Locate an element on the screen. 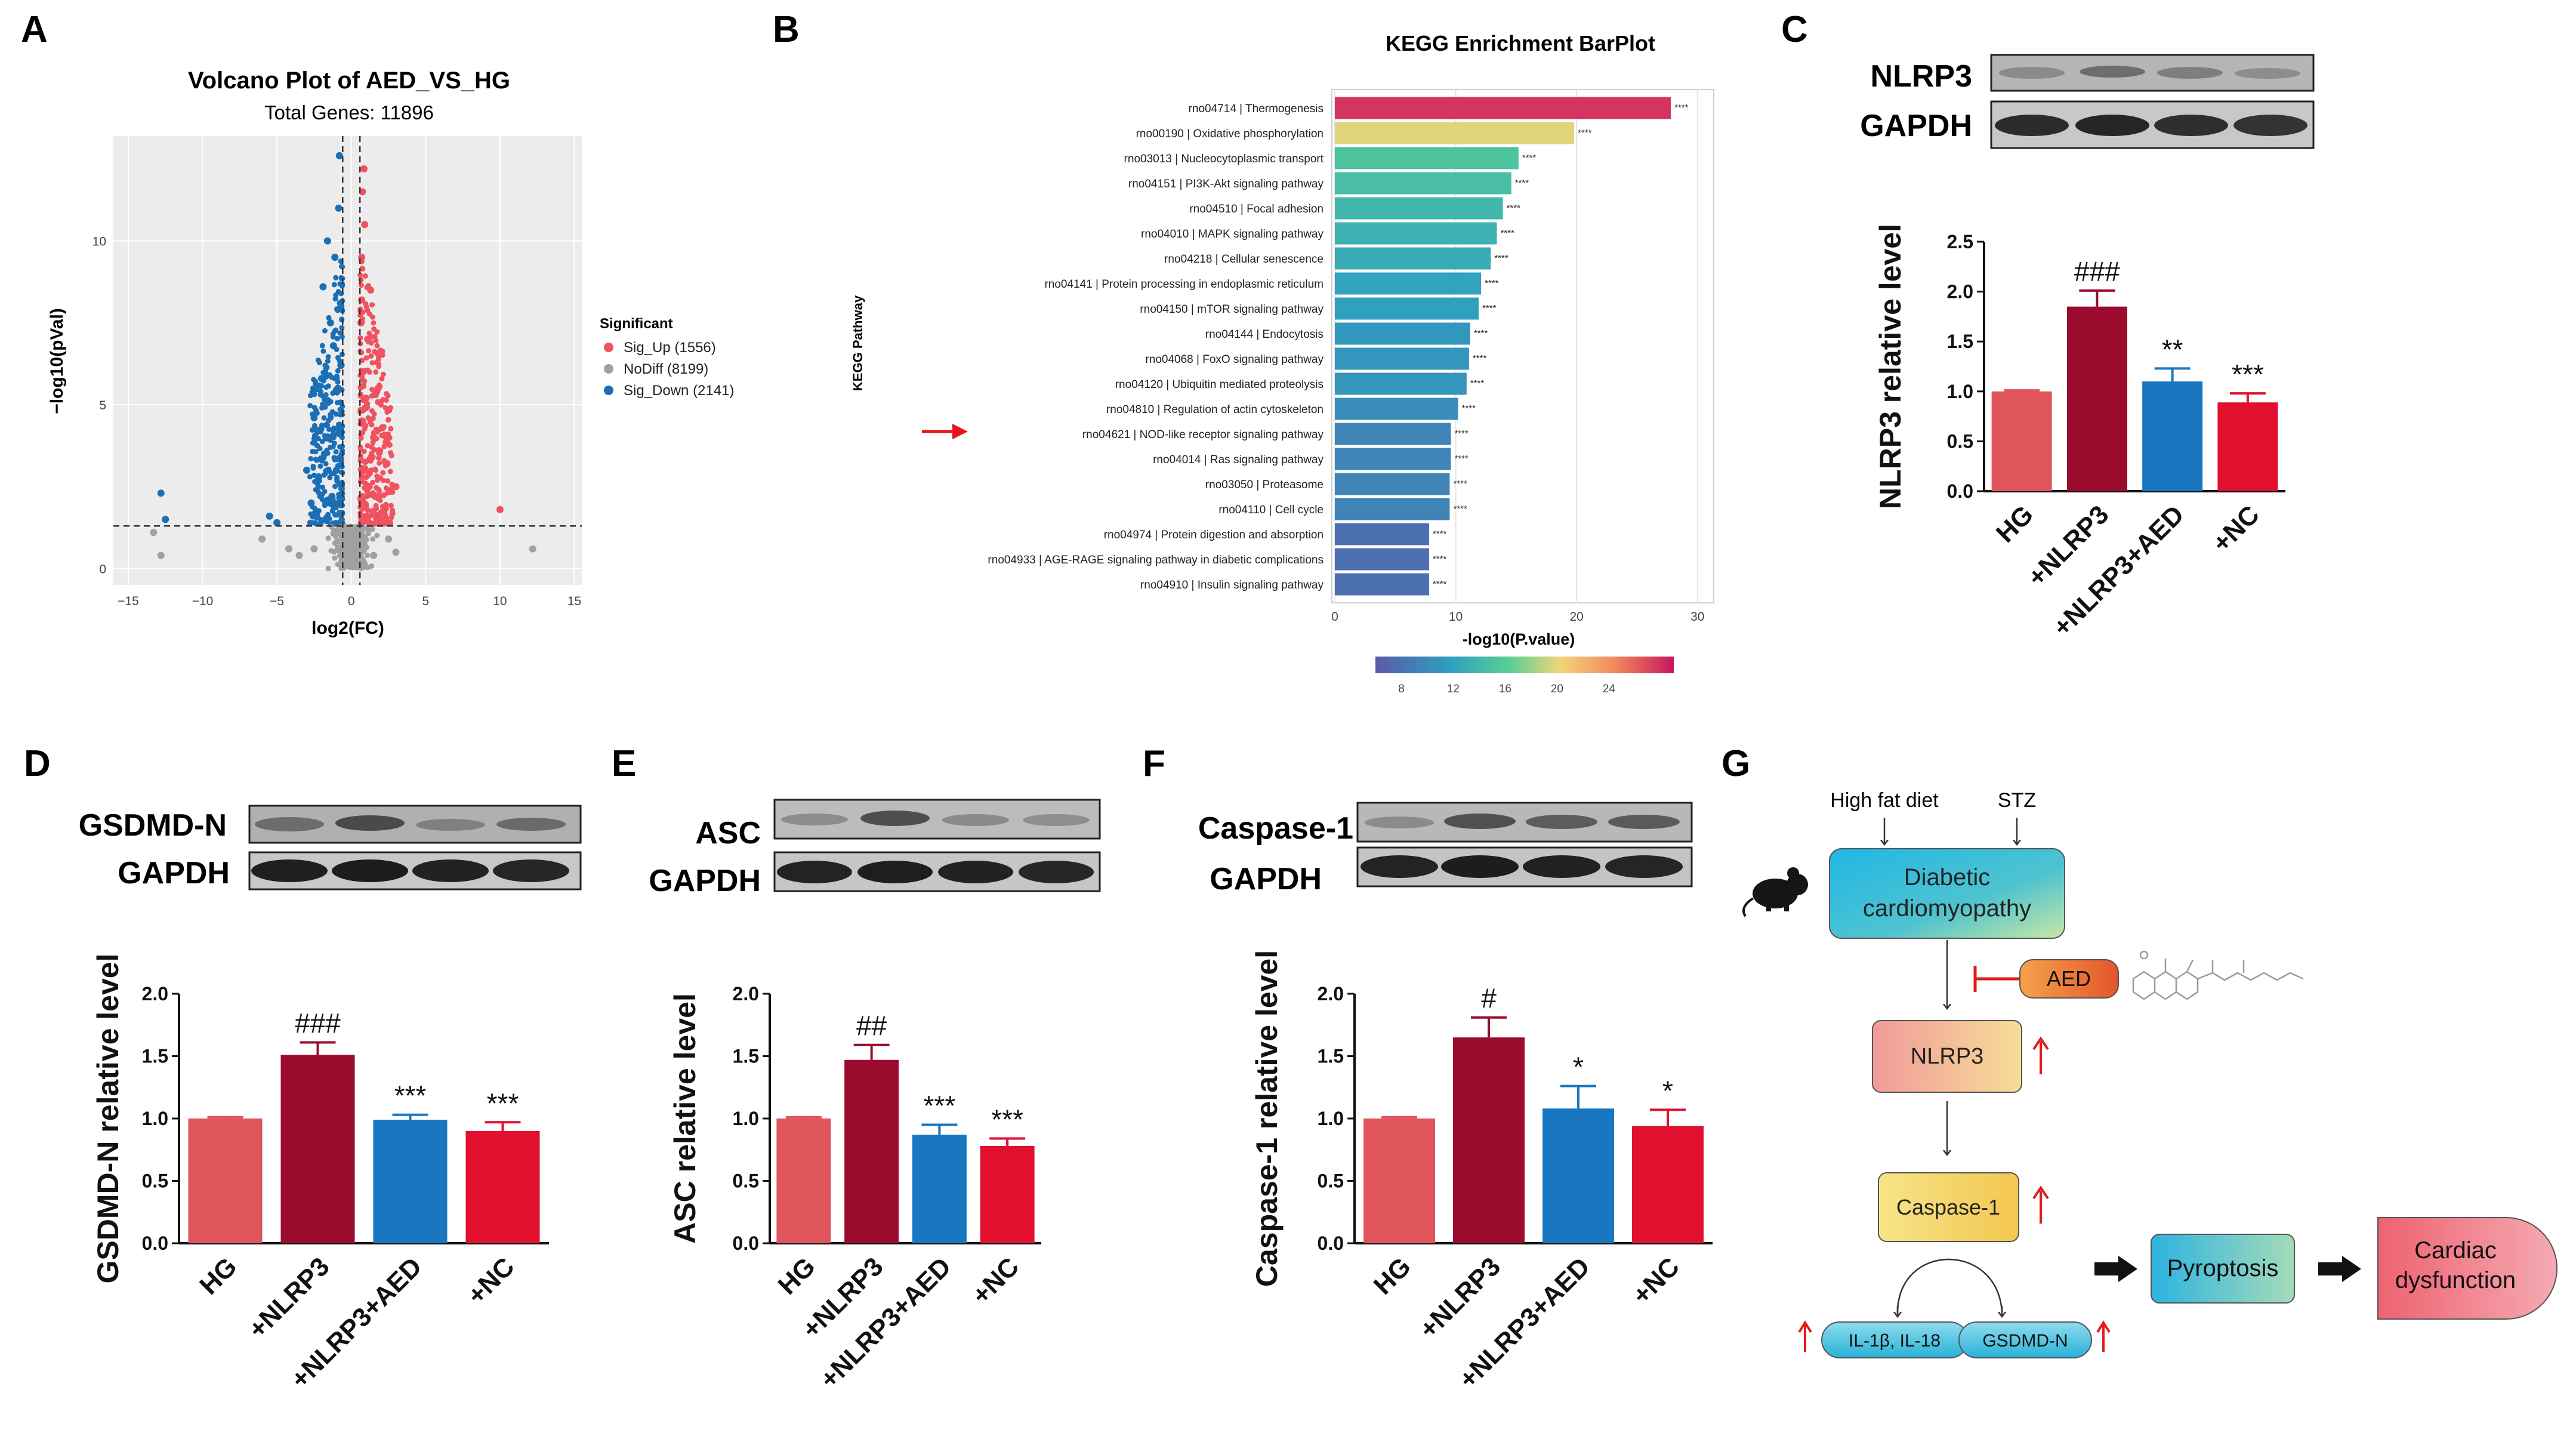 Image resolution: width=2576 pixels, height=1442 pixels. kegg-category-label: rno04218 | Cellular senescence is located at coordinates (1244, 259).